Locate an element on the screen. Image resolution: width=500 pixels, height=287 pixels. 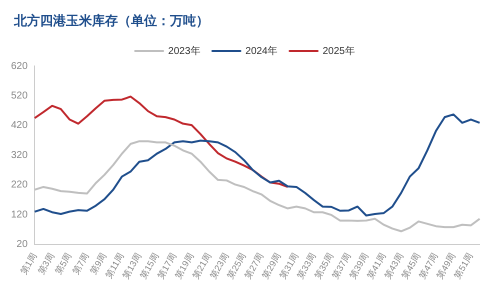
x-tick-label: 第7周 is located at coordinates (80, 263).